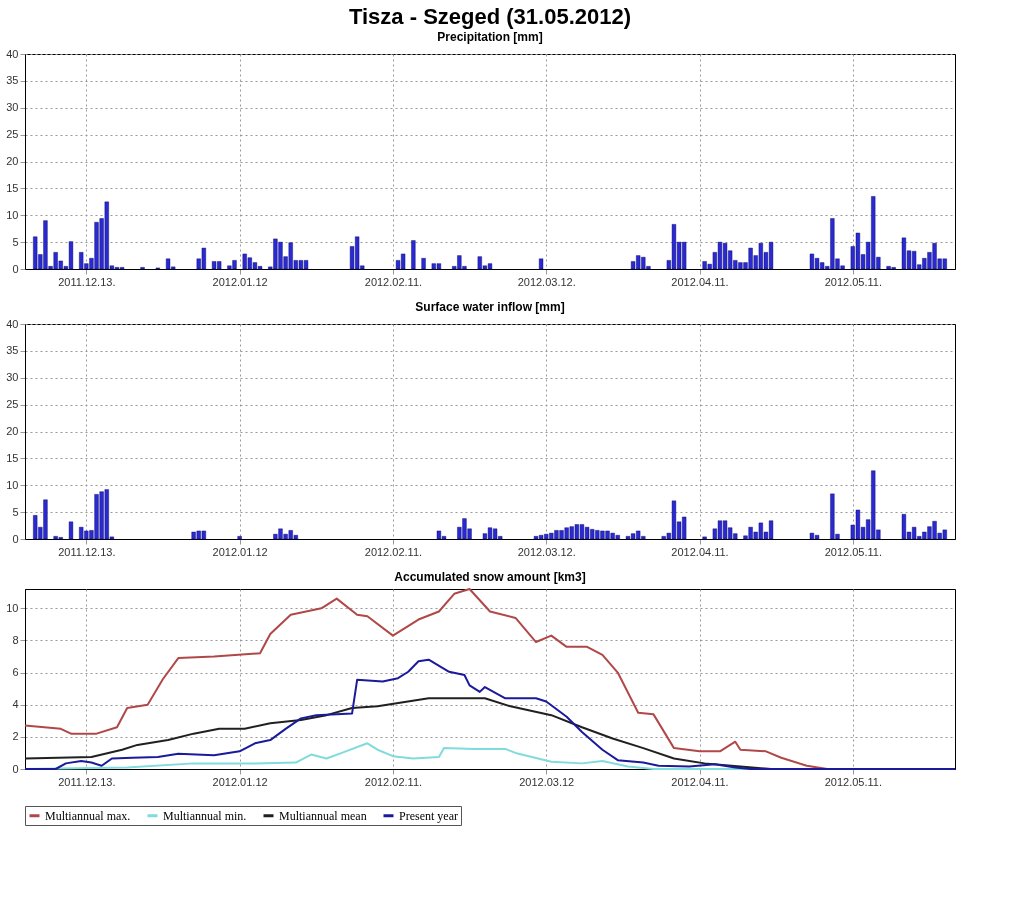 The height and width of the screenshot is (906, 1018). What do you see at coordinates (428, 815) in the screenshot?
I see `legend-label: Present year` at bounding box center [428, 815].